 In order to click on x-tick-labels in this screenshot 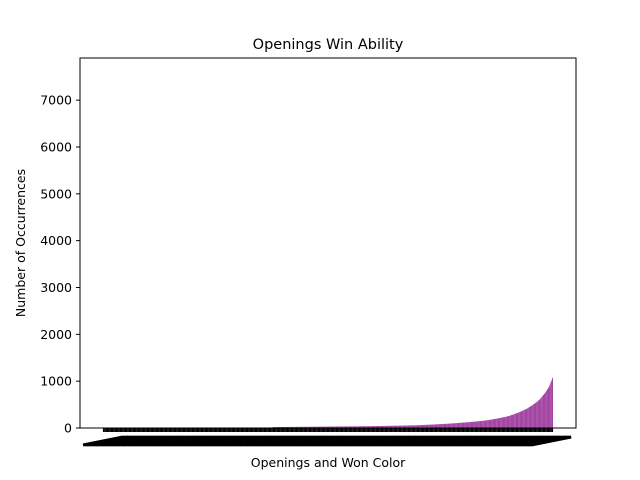, I will do `click(327, 441)`.